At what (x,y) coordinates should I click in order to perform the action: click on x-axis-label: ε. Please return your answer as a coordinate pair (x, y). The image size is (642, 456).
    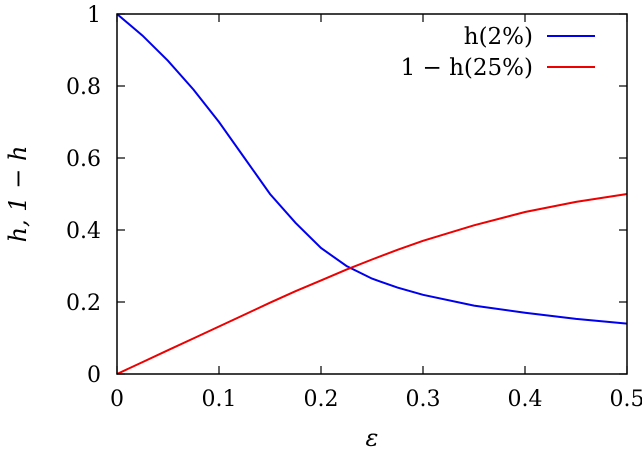
    Looking at the image, I should click on (372, 438).